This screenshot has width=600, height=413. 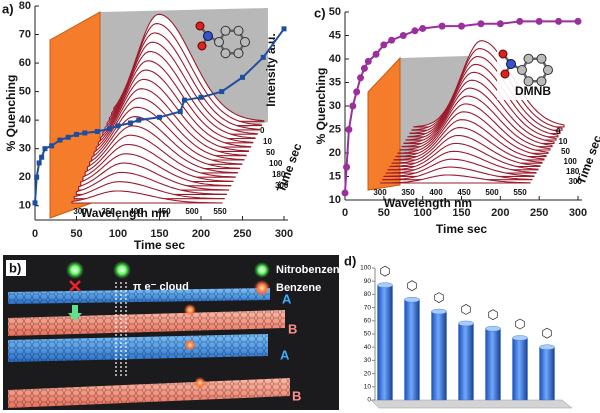 I want to click on y-tick-label: 80, so click(x=25, y=6).